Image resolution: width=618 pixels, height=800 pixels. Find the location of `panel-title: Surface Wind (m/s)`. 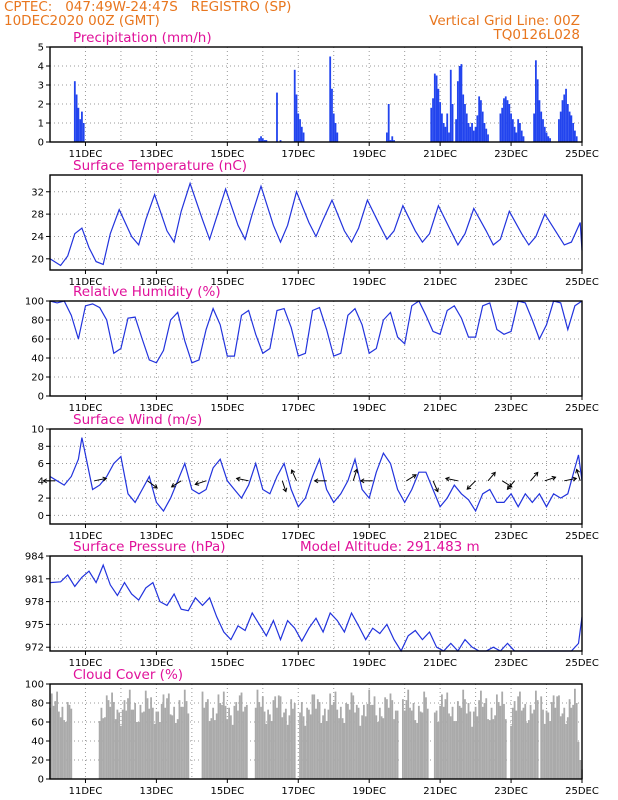

panel-title: Surface Wind (m/s) is located at coordinates (137, 420).